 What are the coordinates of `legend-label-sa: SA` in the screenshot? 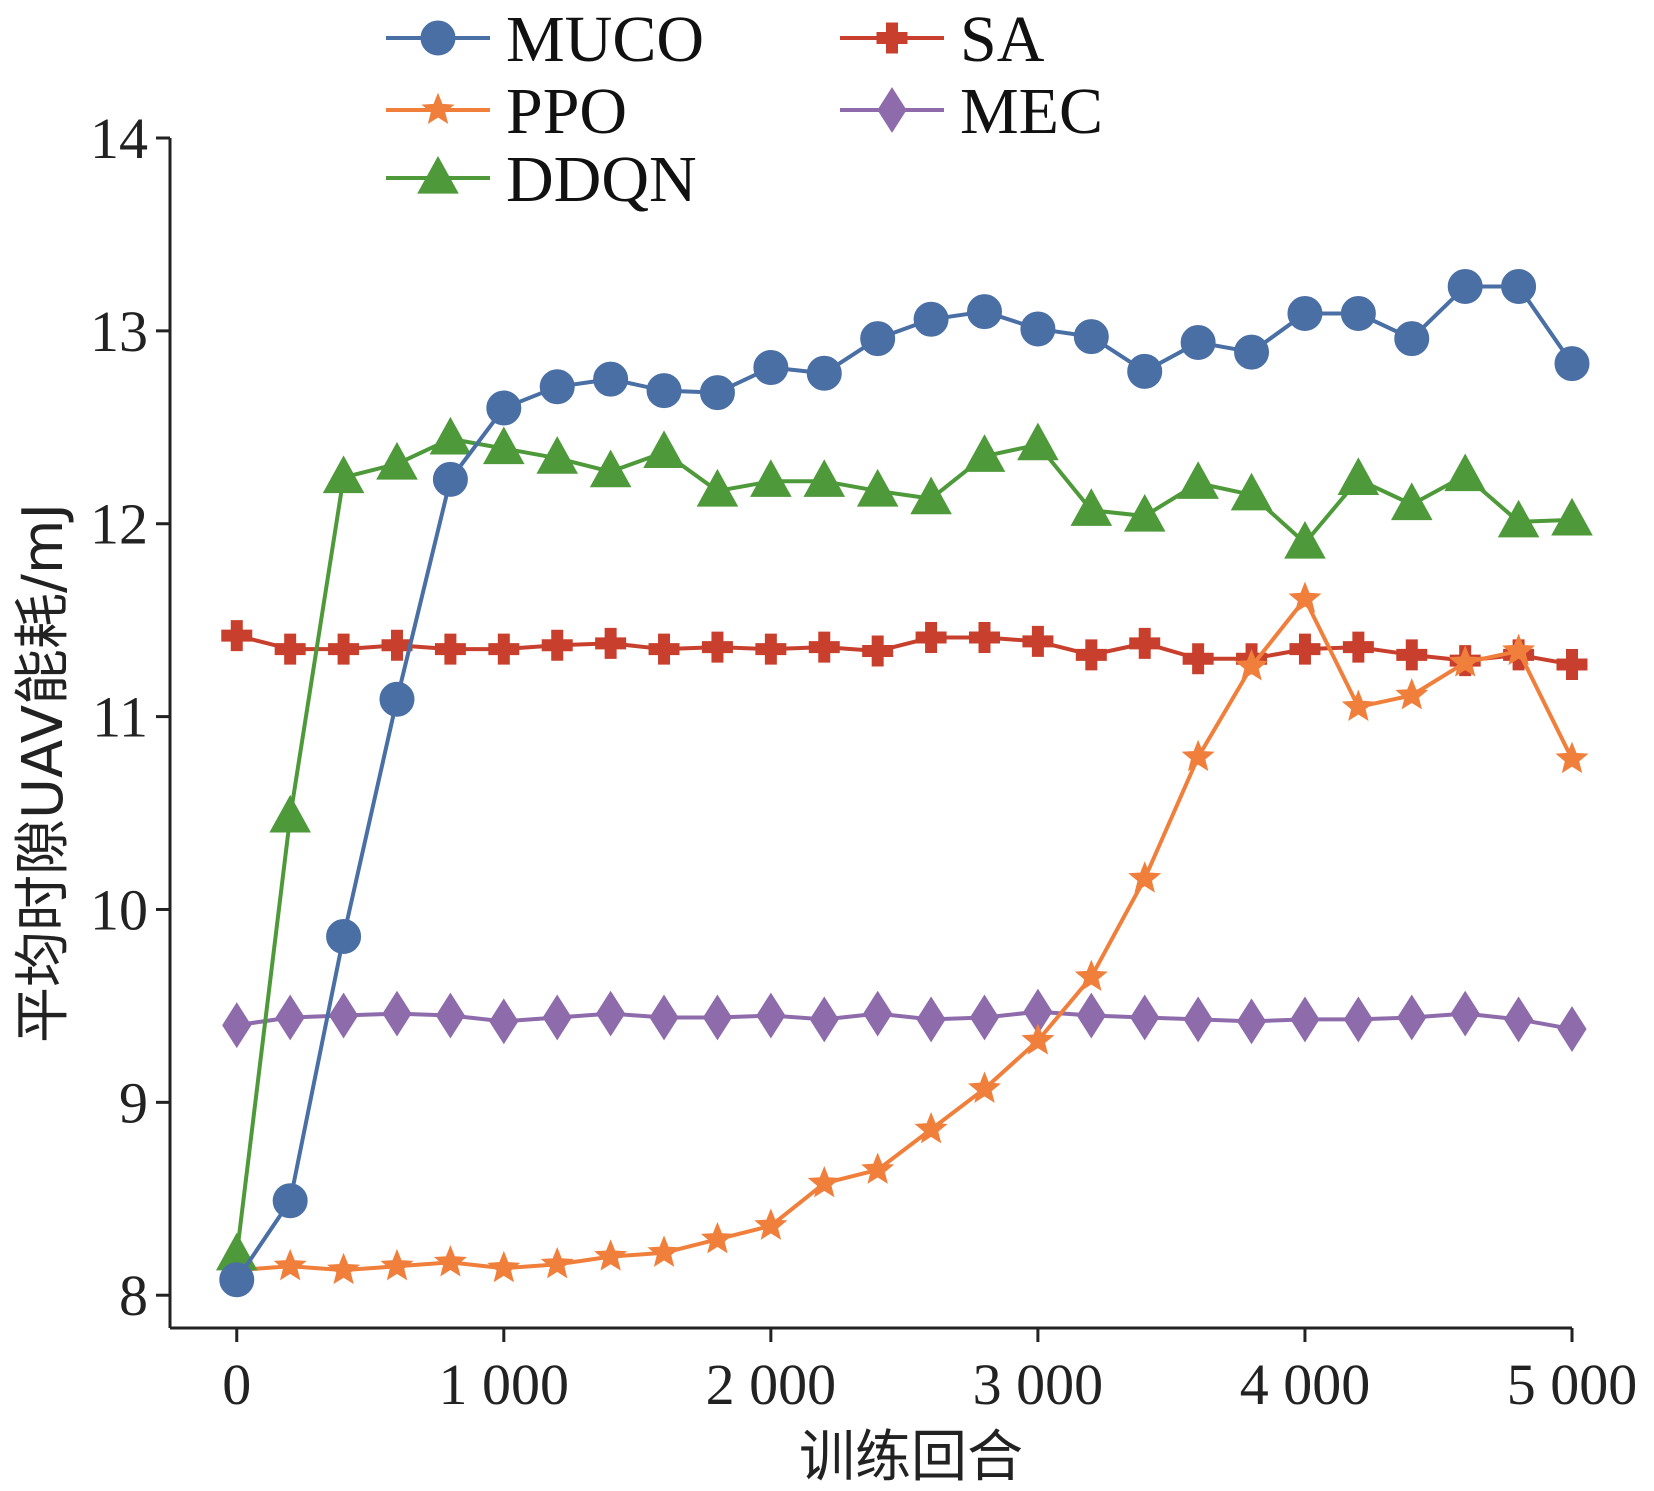 It's located at (1002, 39).